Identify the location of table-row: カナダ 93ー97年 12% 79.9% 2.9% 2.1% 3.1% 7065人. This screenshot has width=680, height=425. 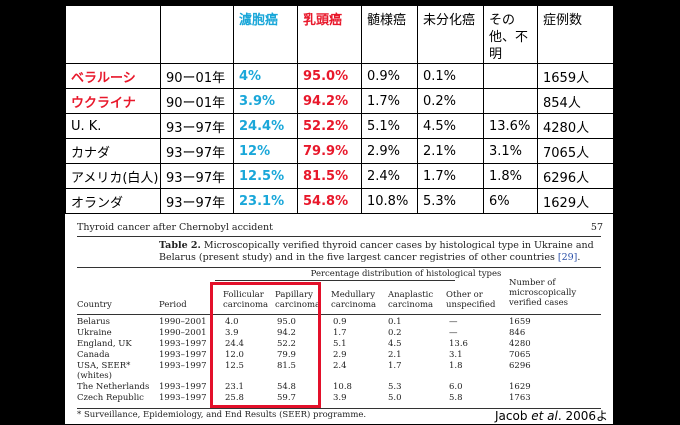
(339, 151).